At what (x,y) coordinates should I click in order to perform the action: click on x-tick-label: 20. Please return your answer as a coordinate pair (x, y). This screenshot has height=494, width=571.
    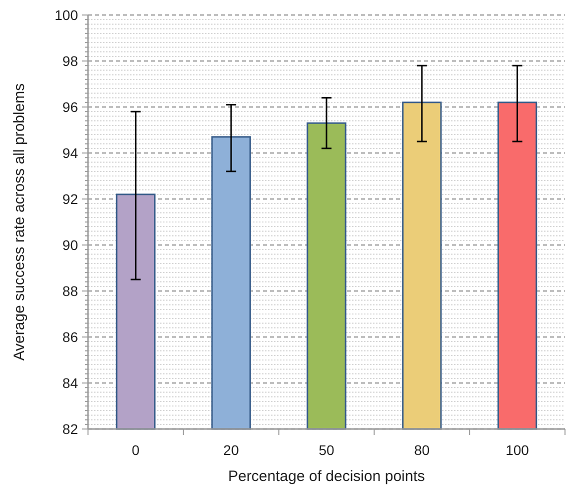
    Looking at the image, I should click on (231, 450).